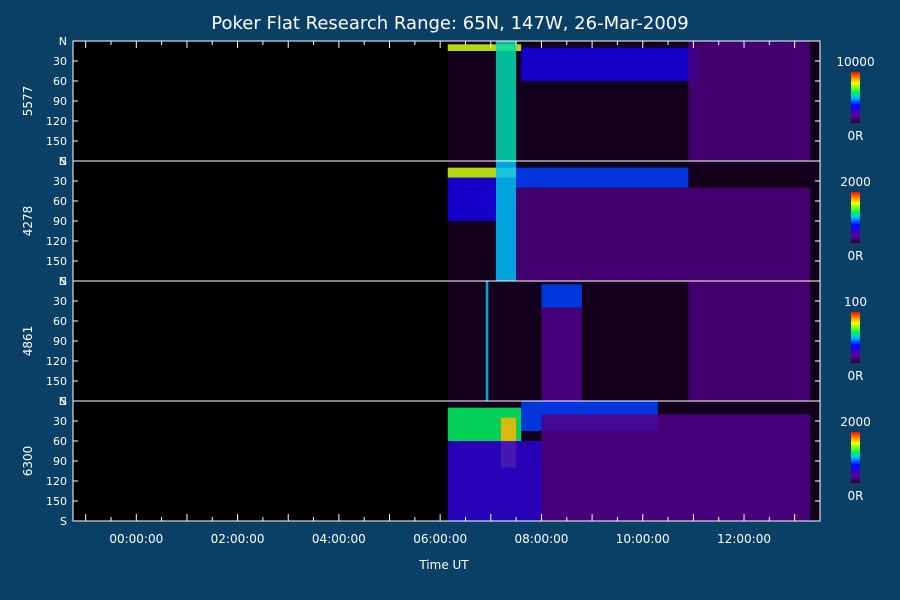 The width and height of the screenshot is (900, 600). Describe the element at coordinates (136, 539) in the screenshot. I see `x-tick-label: 00:00:00` at that location.